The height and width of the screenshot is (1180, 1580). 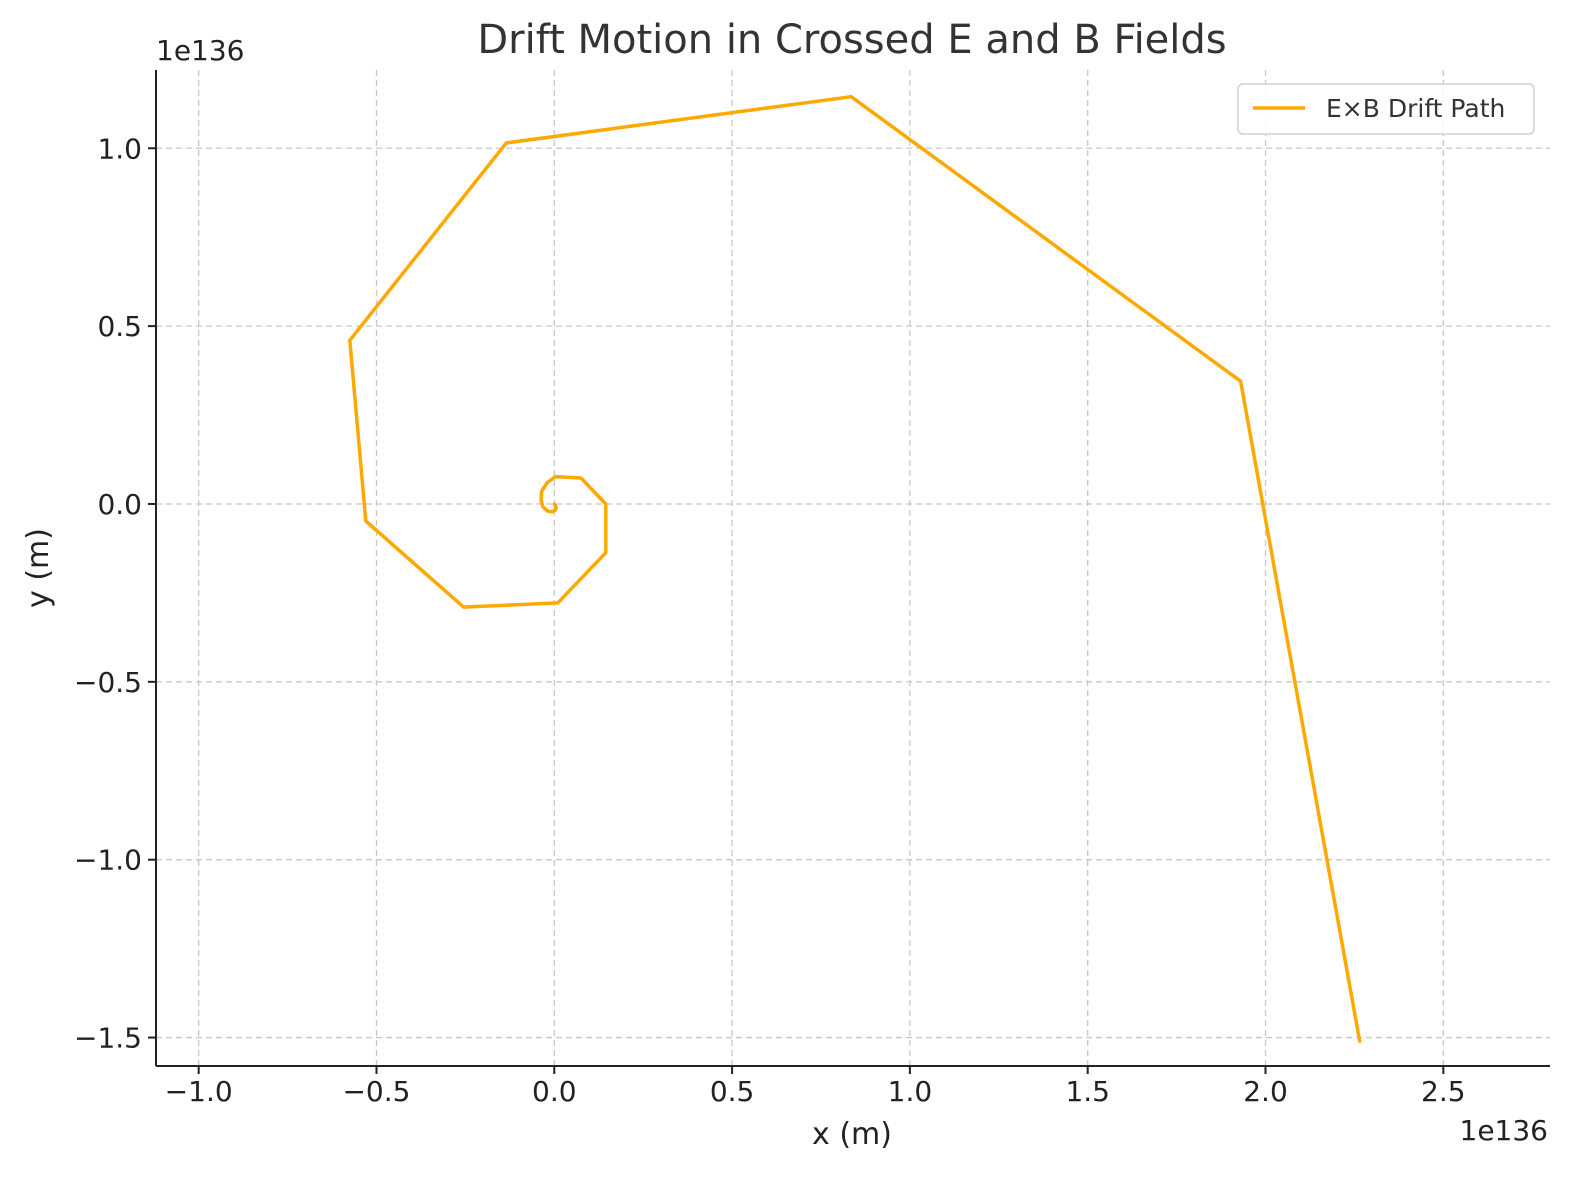 I want to click on y-ticks: −1.5 −1.0 −0.5 0.0 0.5 1.0, so click(x=115, y=593).